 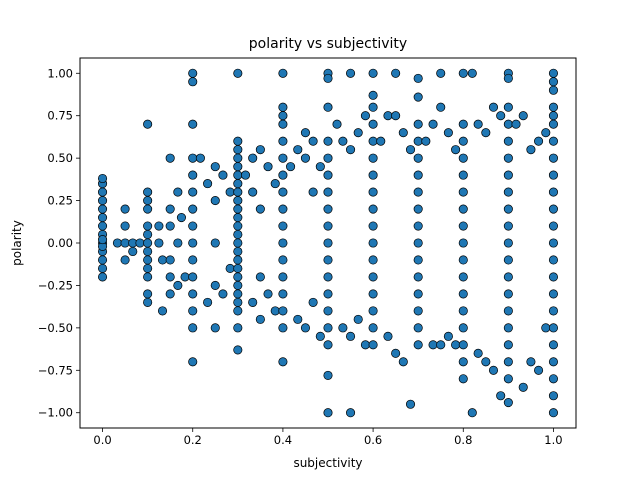 What do you see at coordinates (55, 328) in the screenshot?
I see `y-tick-label: −0.50` at bounding box center [55, 328].